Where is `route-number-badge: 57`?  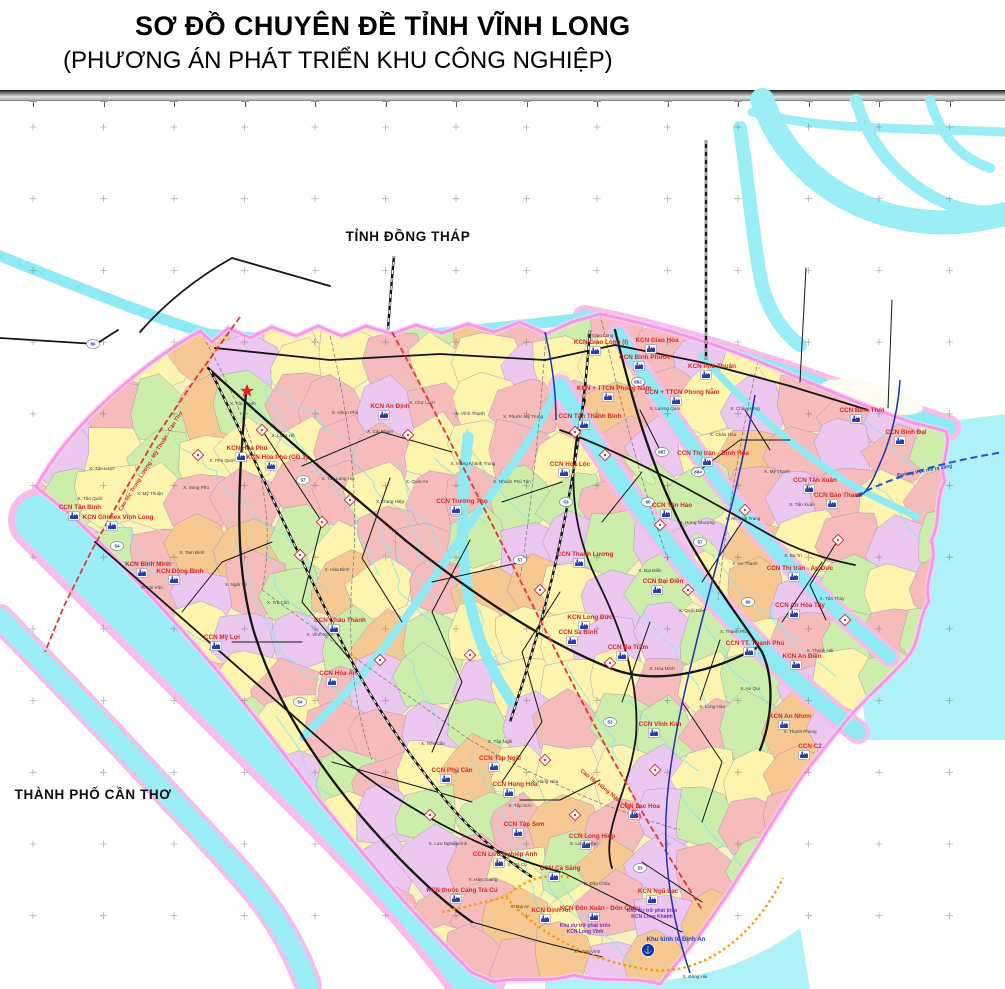
route-number-badge: 57 is located at coordinates (303, 480).